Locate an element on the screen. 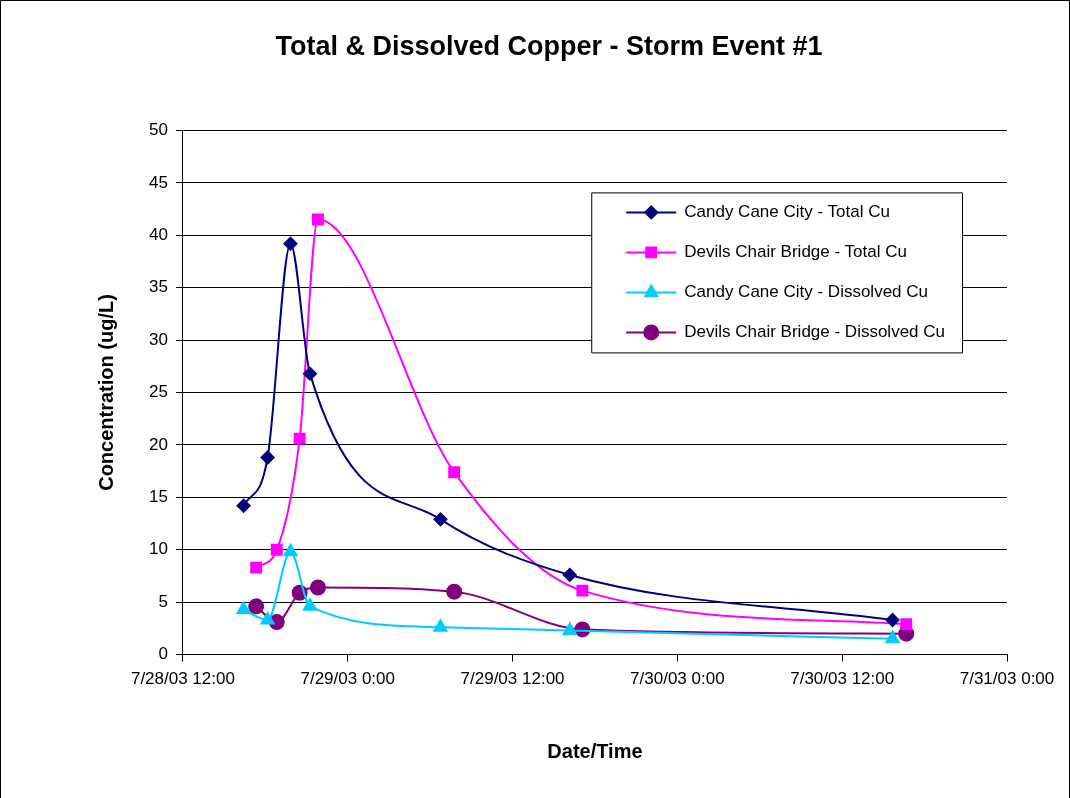 The height and width of the screenshot is (798, 1070). y-tick-label: 35 is located at coordinates (158, 287).